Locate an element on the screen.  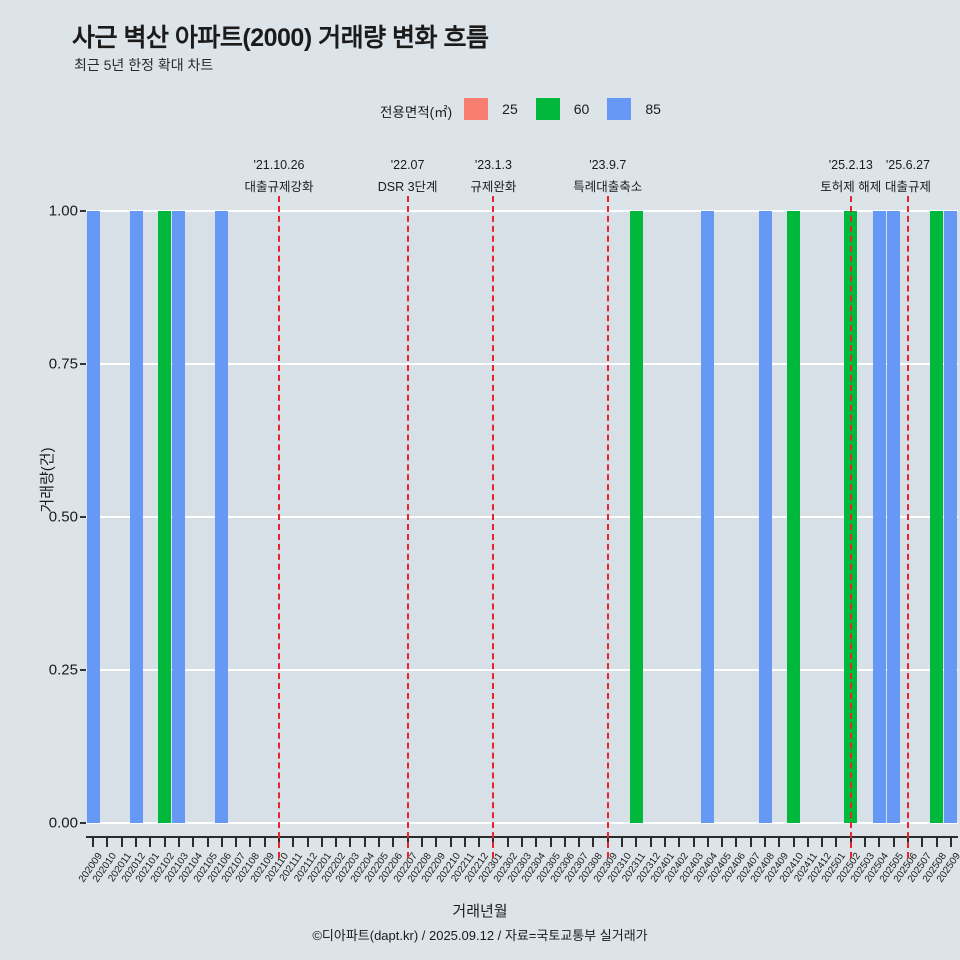
legend-item: 85 is located at coordinates (643, 109).